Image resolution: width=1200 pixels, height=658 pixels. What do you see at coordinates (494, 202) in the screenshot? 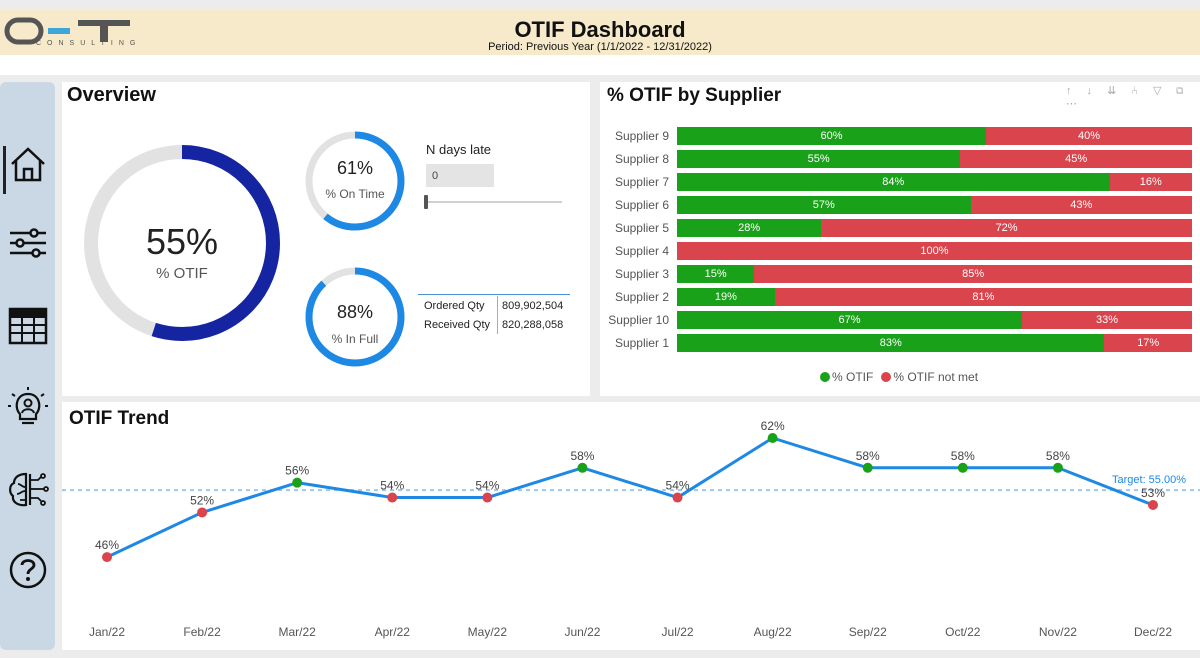
I see `ndays-slider-track` at bounding box center [494, 202].